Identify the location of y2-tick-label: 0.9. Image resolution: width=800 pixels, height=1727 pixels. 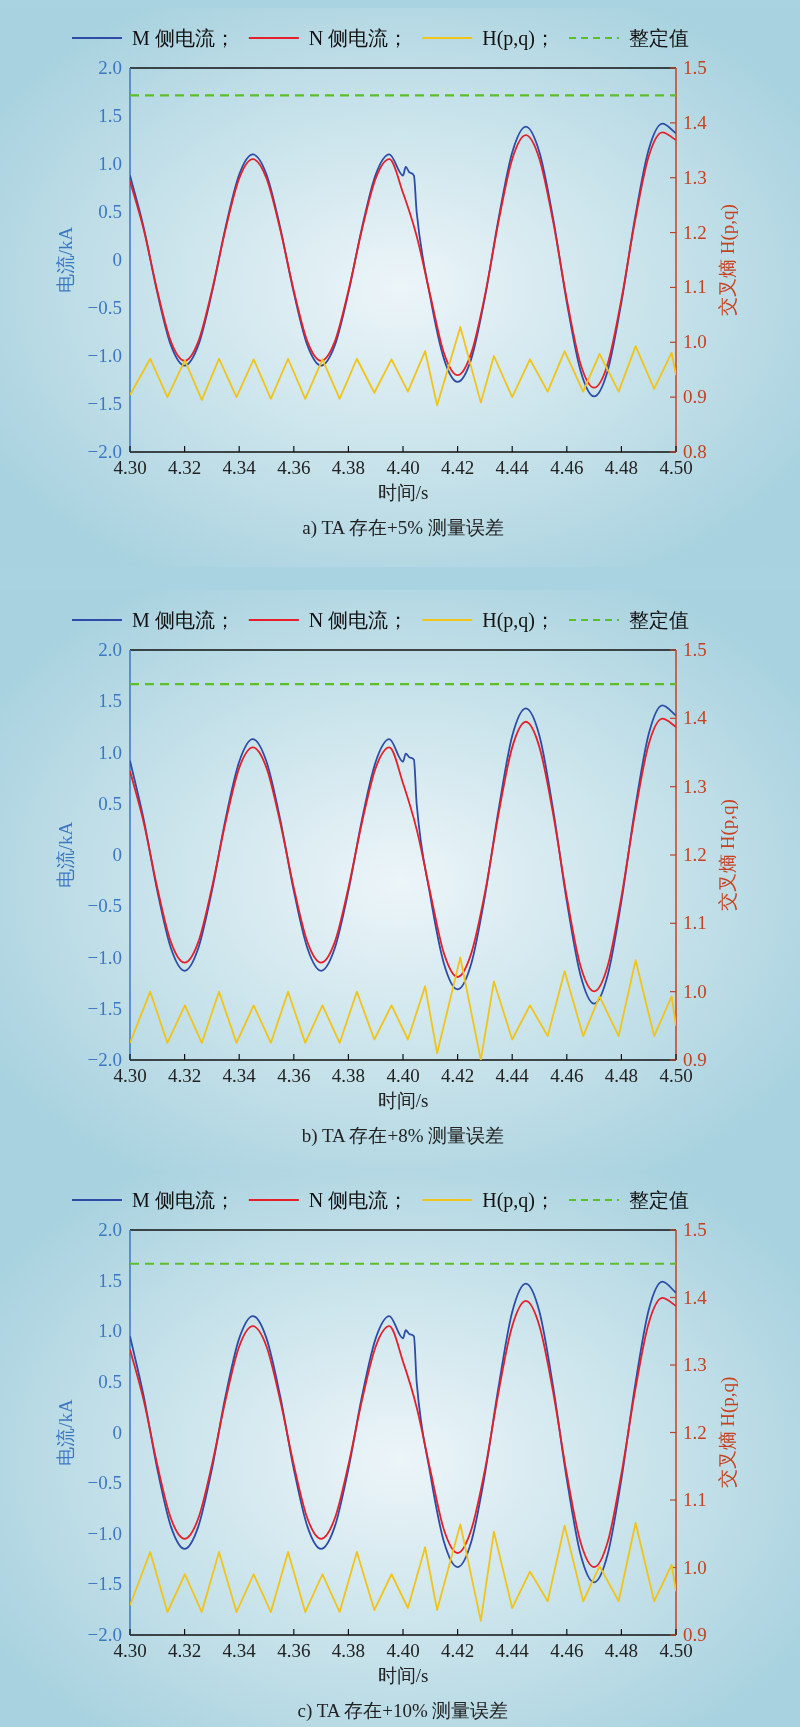
(695, 397).